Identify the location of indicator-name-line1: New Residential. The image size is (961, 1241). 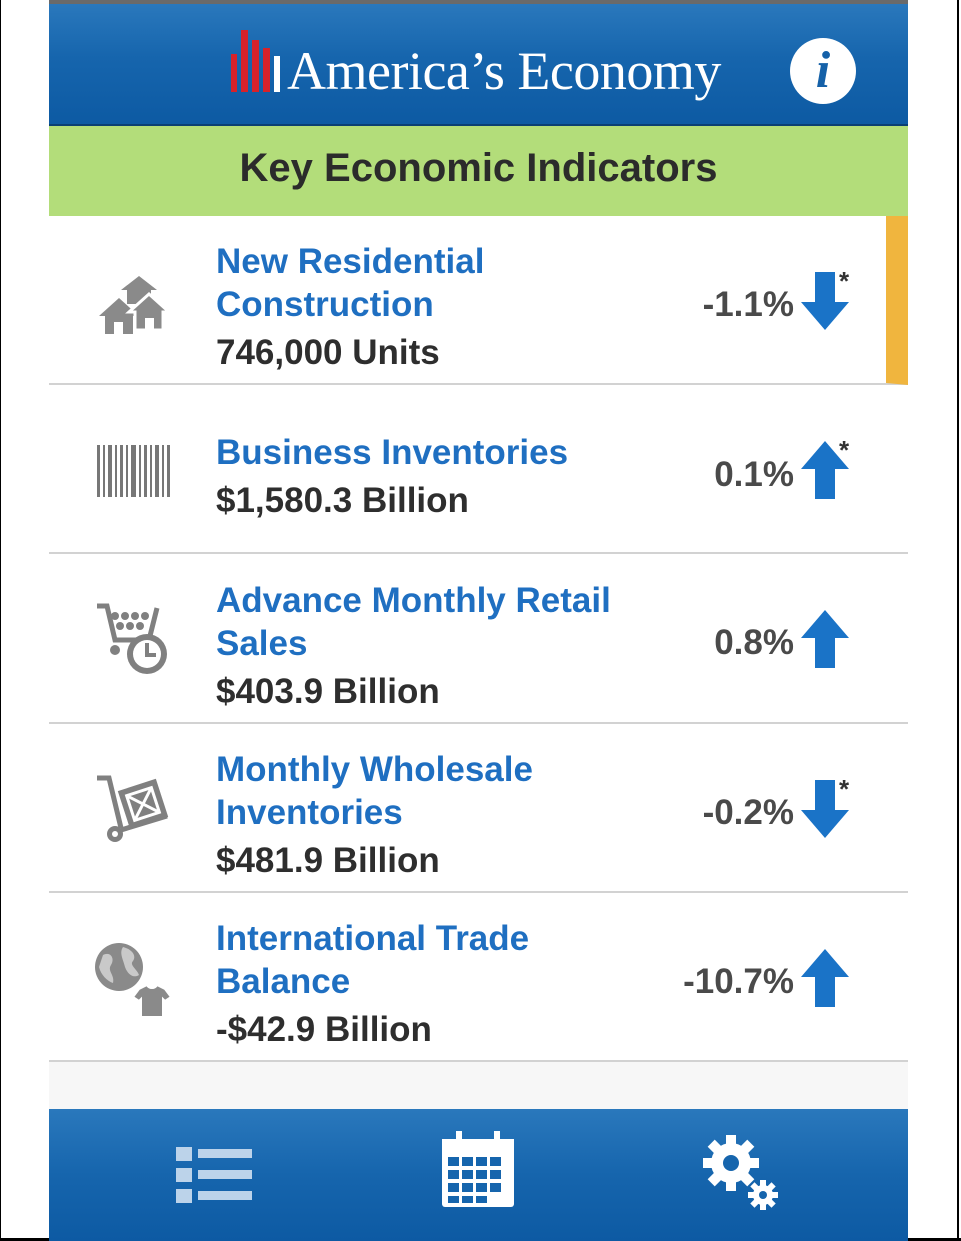
(350, 261).